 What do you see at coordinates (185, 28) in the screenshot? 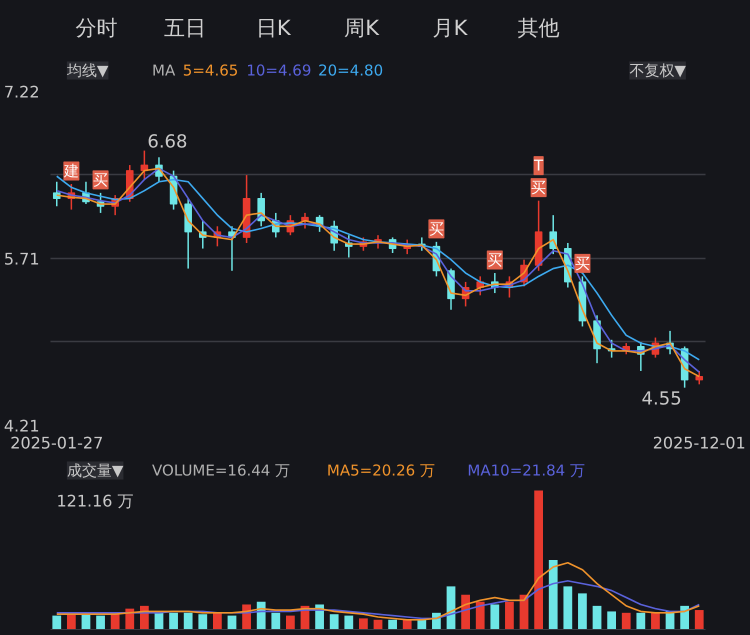
I see `text: 五日` at bounding box center [185, 28].